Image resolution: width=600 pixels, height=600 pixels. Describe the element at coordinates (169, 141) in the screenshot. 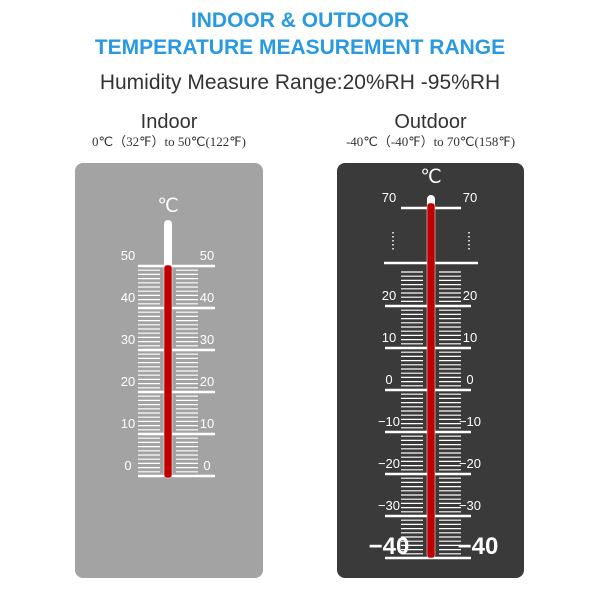

I see `panel-range: 0℃（32℉）to 50℃(122℉)` at that location.